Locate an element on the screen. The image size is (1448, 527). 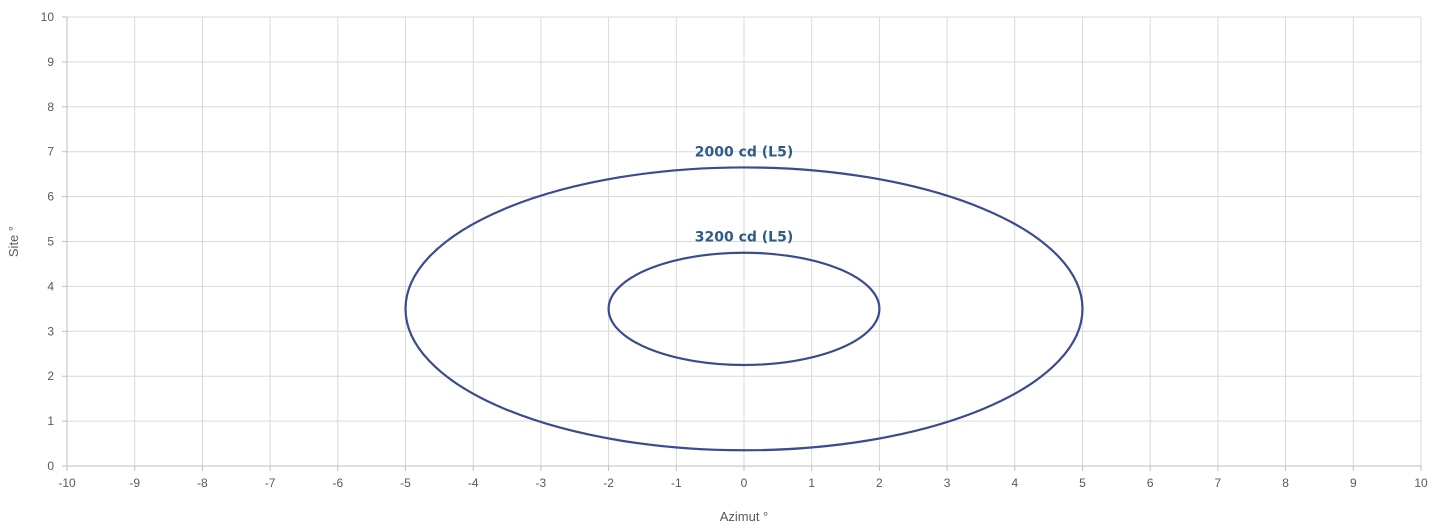
x-tick-label: -8 is located at coordinates (202, 483).